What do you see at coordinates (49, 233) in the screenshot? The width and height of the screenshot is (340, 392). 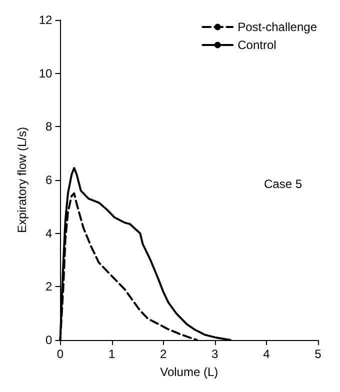 I see `y-tick-label: 4` at bounding box center [49, 233].